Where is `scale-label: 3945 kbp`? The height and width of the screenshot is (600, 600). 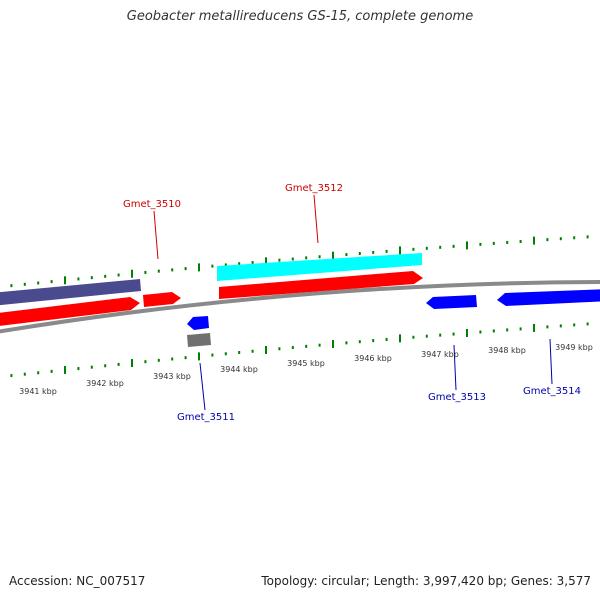
scale-label: 3945 kbp is located at coordinates (306, 363).